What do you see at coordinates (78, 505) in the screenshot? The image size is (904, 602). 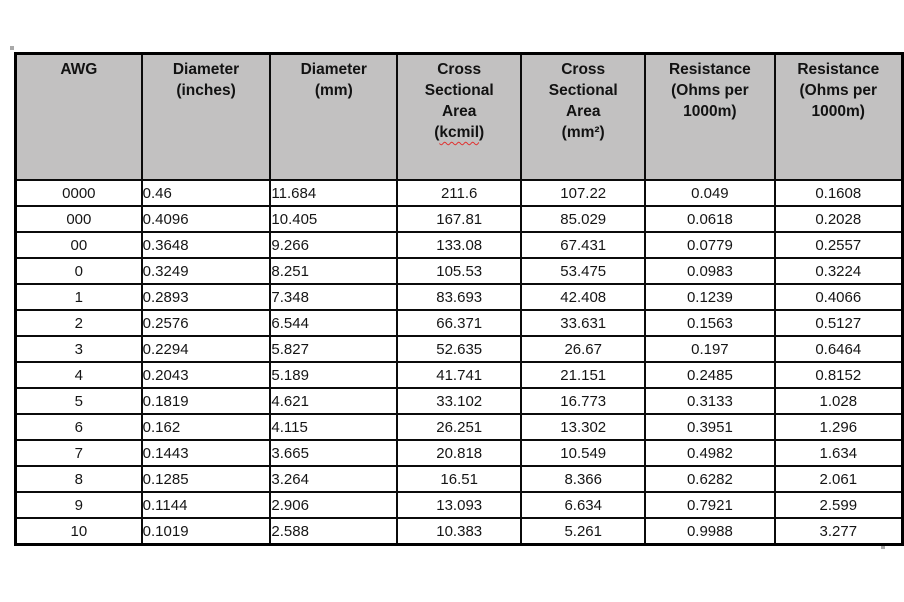 I see `table-cell-awg: 9` at bounding box center [78, 505].